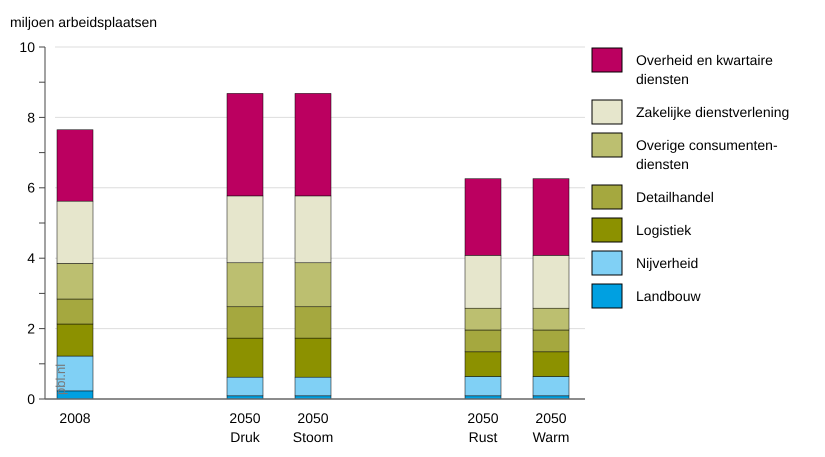  Describe the element at coordinates (551, 427) in the screenshot. I see `x-tick-label: 2050 Warm` at that location.